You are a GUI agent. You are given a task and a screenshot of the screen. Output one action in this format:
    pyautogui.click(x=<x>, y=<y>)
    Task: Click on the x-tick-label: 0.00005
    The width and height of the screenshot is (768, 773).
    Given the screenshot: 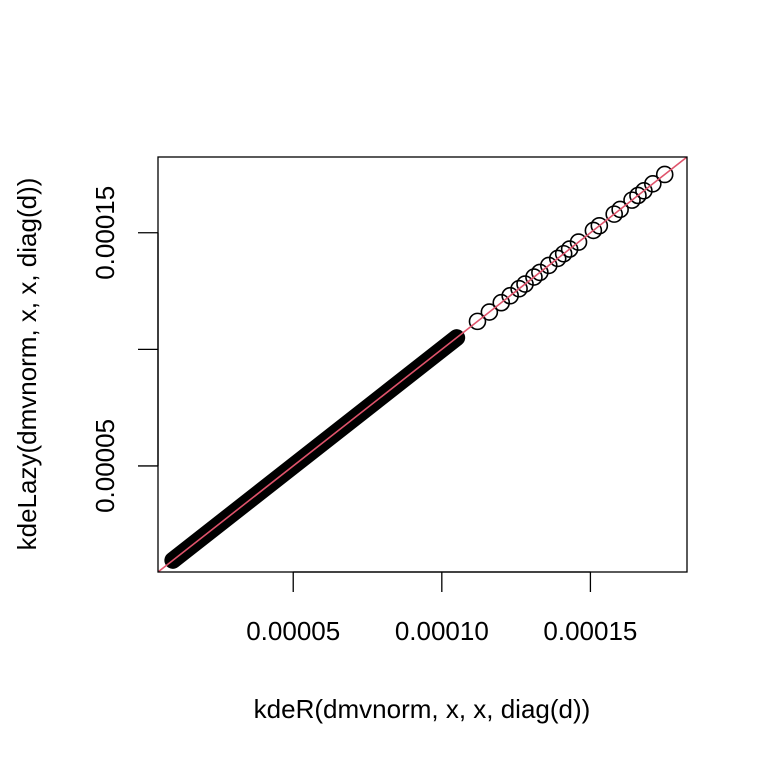 What is the action you would take?
    pyautogui.click(x=293, y=631)
    